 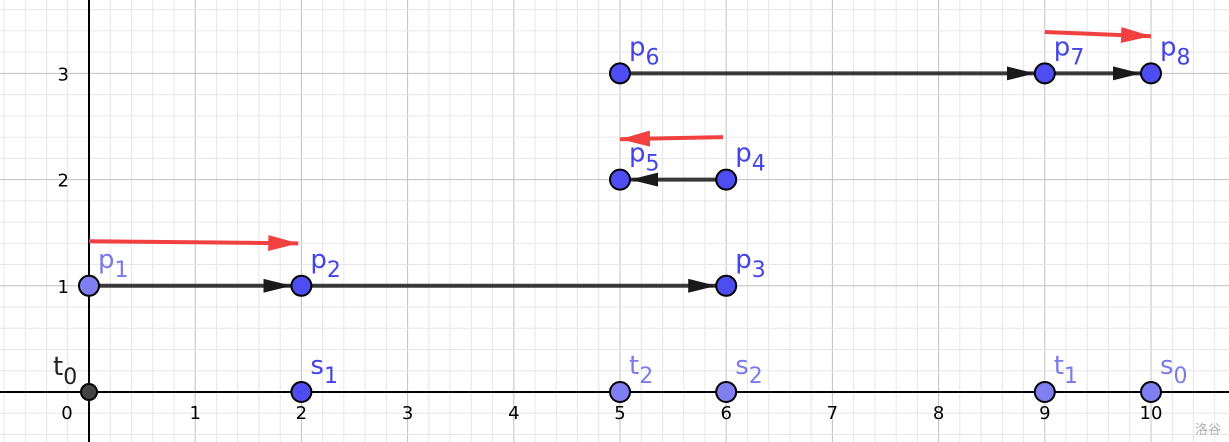 I want to click on y-tick-label: 2, so click(x=63, y=181).